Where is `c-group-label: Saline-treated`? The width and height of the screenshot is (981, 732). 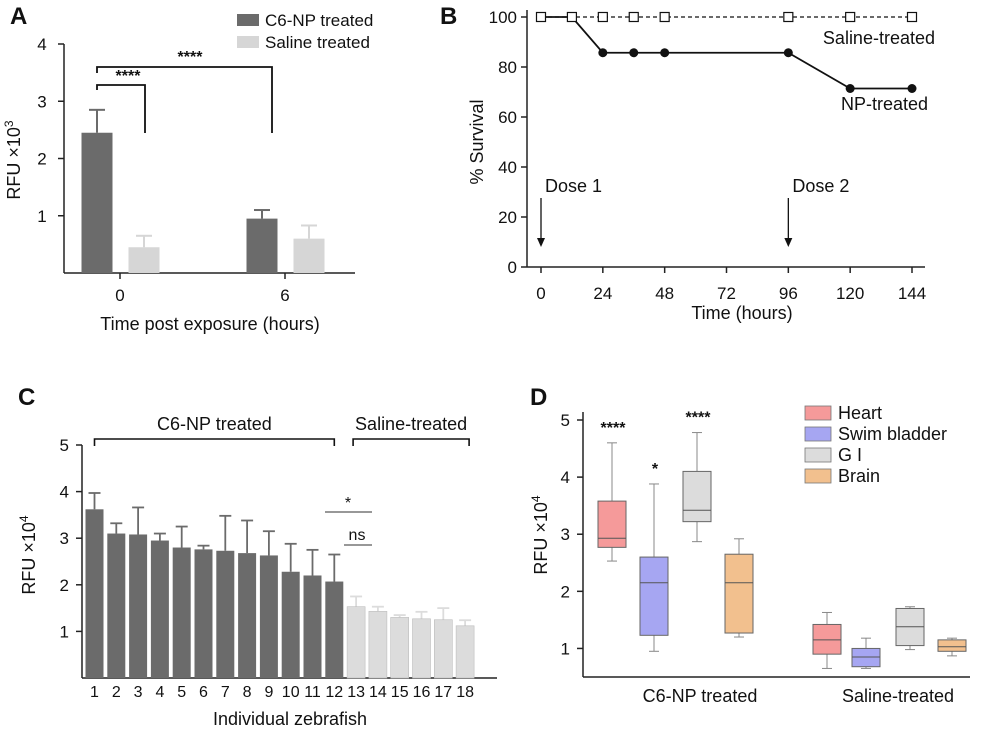
c-group-label: Saline-treated is located at coordinates (411, 424).